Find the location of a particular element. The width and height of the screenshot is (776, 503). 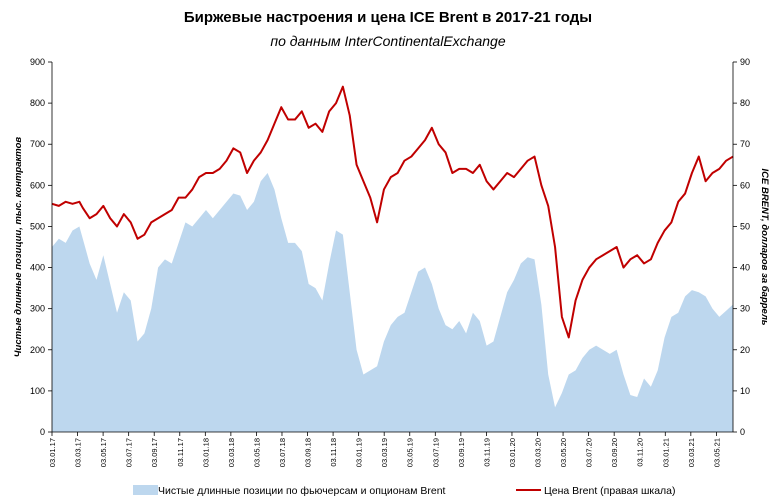

left-tick-label: 500 is located at coordinates (37, 226).